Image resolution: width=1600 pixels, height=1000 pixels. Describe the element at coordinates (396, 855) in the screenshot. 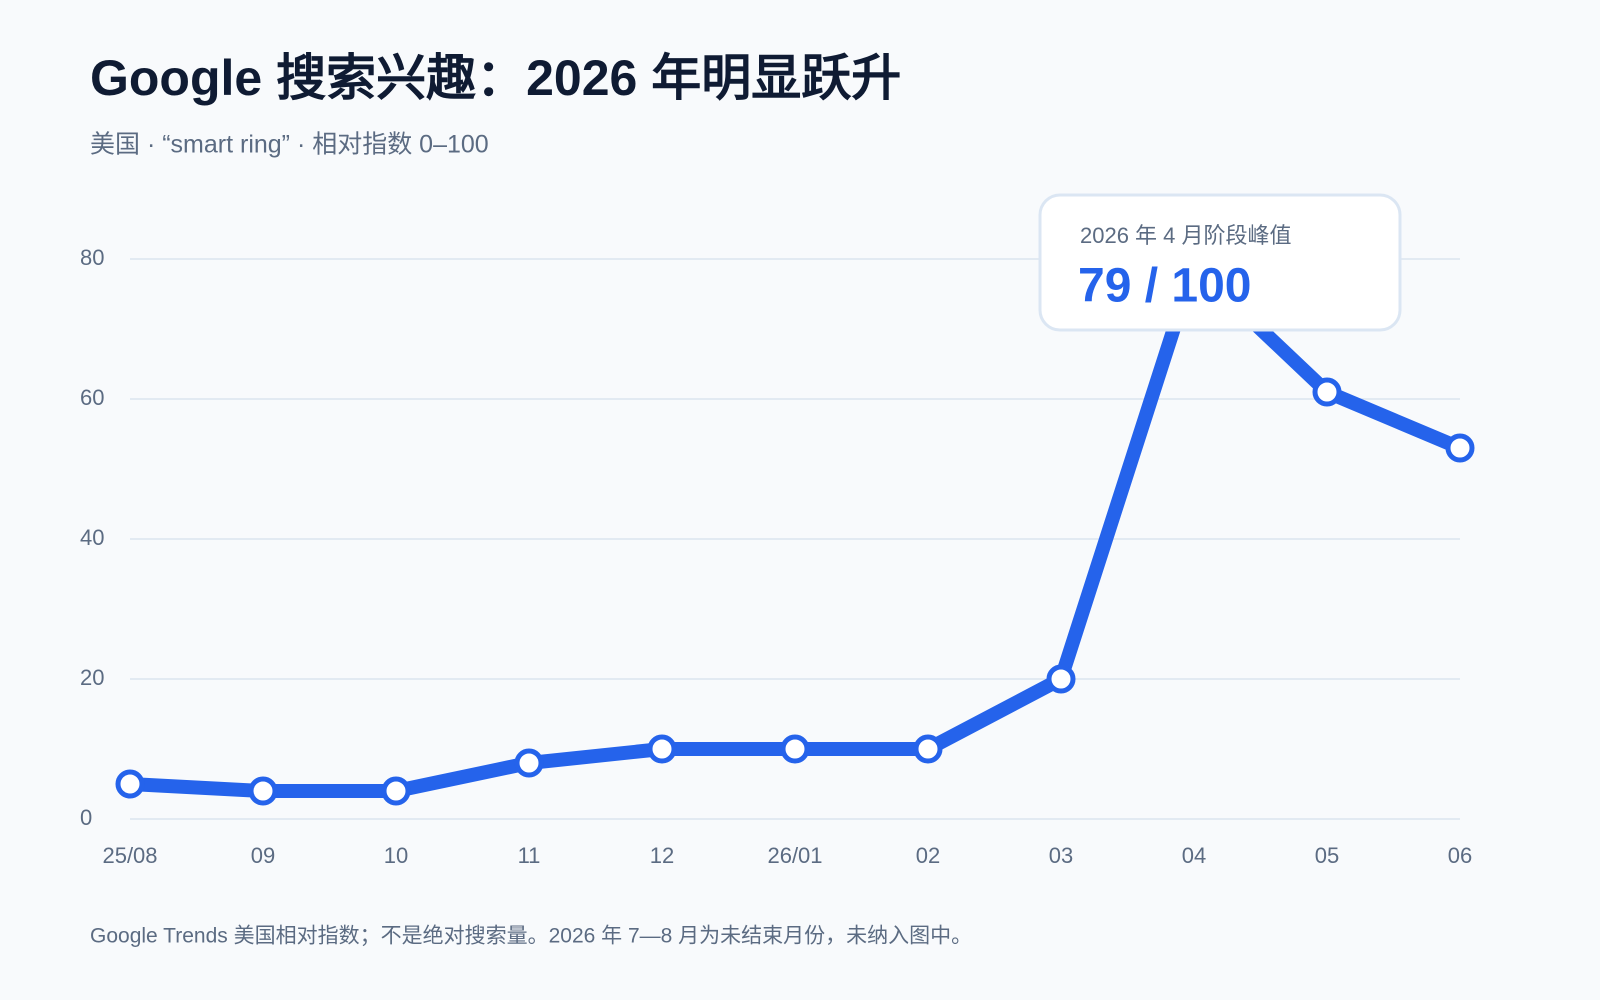

I see `x-tick-label: 10` at that location.